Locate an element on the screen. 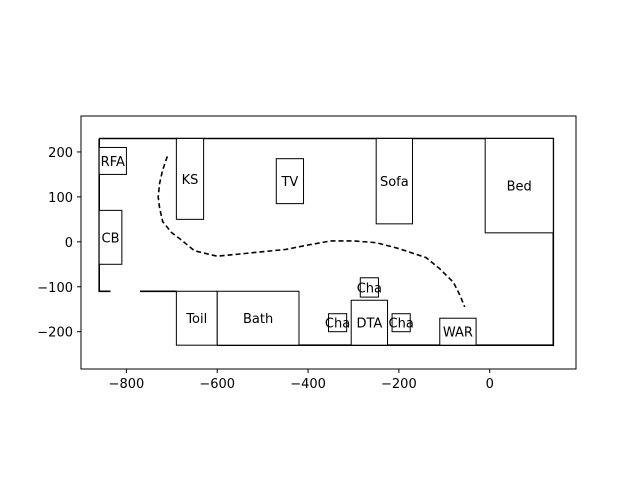 The image size is (640, 480). y-tick-label: −200 is located at coordinates (55, 333).